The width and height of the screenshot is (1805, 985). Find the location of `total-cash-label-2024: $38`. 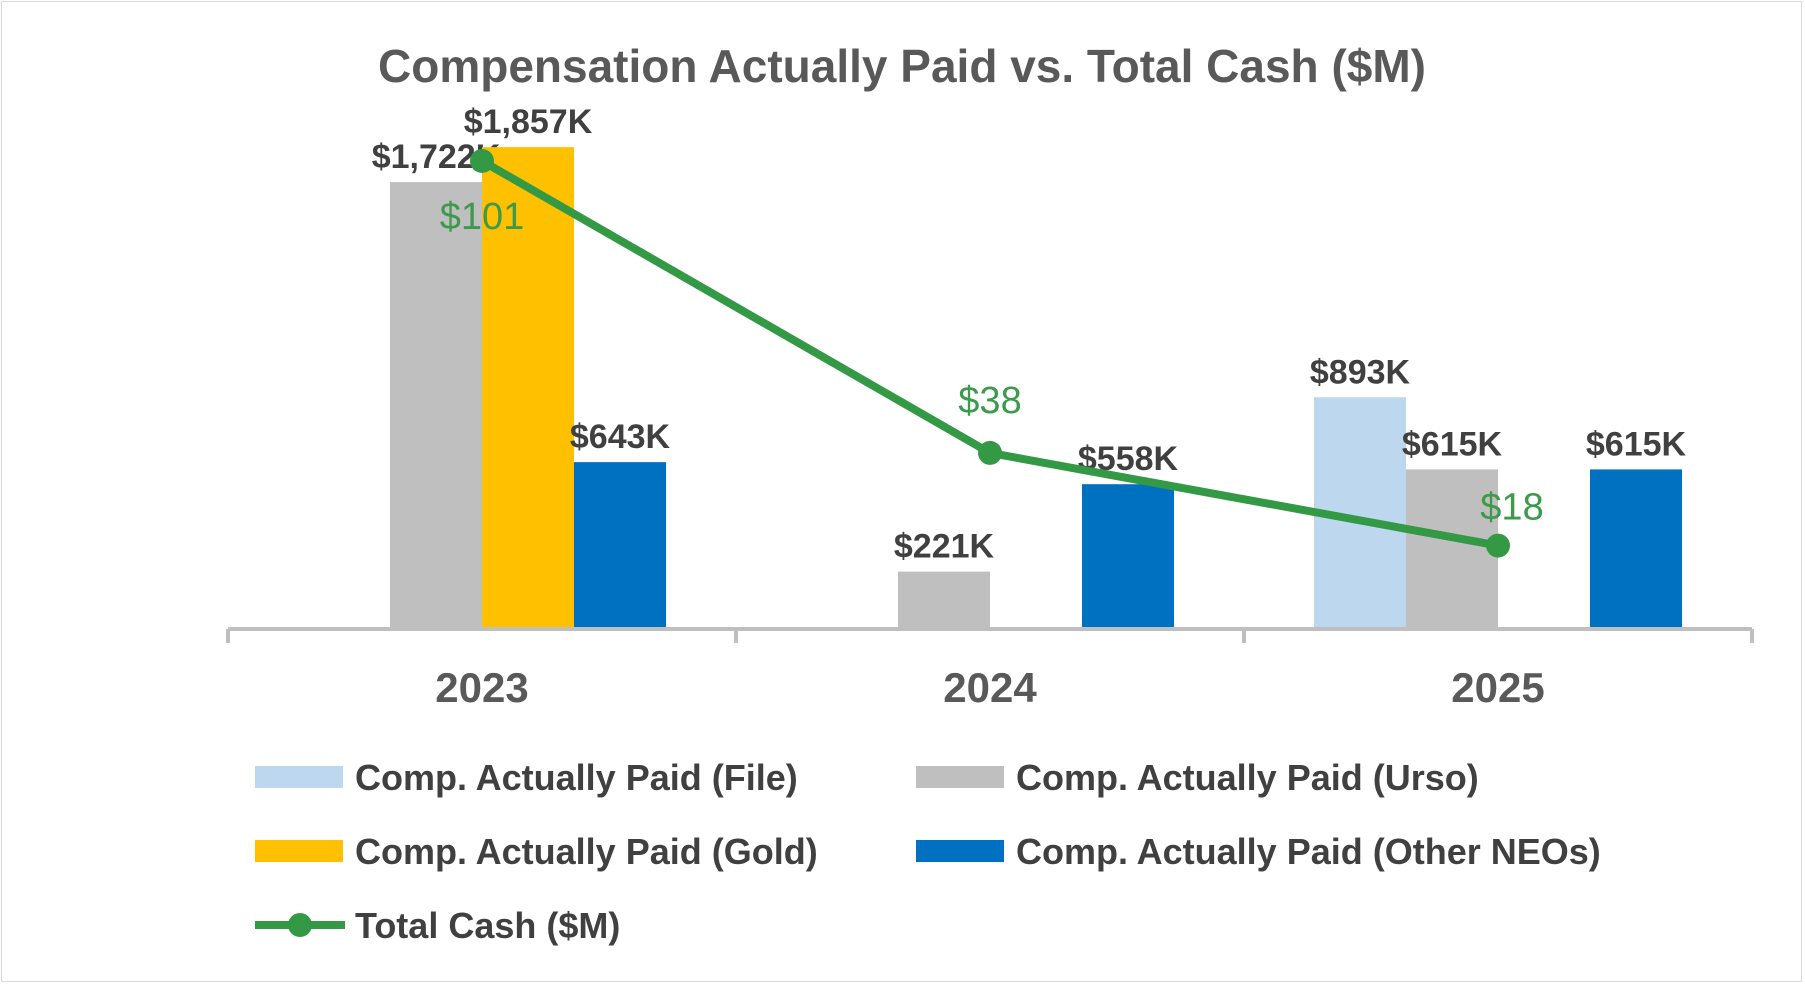

total-cash-label-2024: $38 is located at coordinates (989, 401).